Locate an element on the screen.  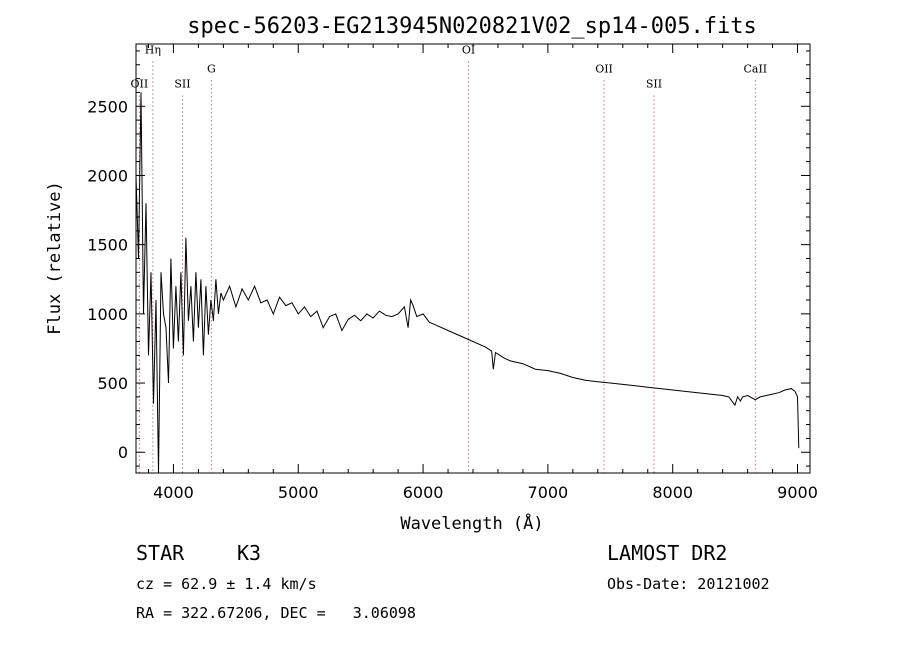
object-class: STAR is located at coordinates (160, 553).